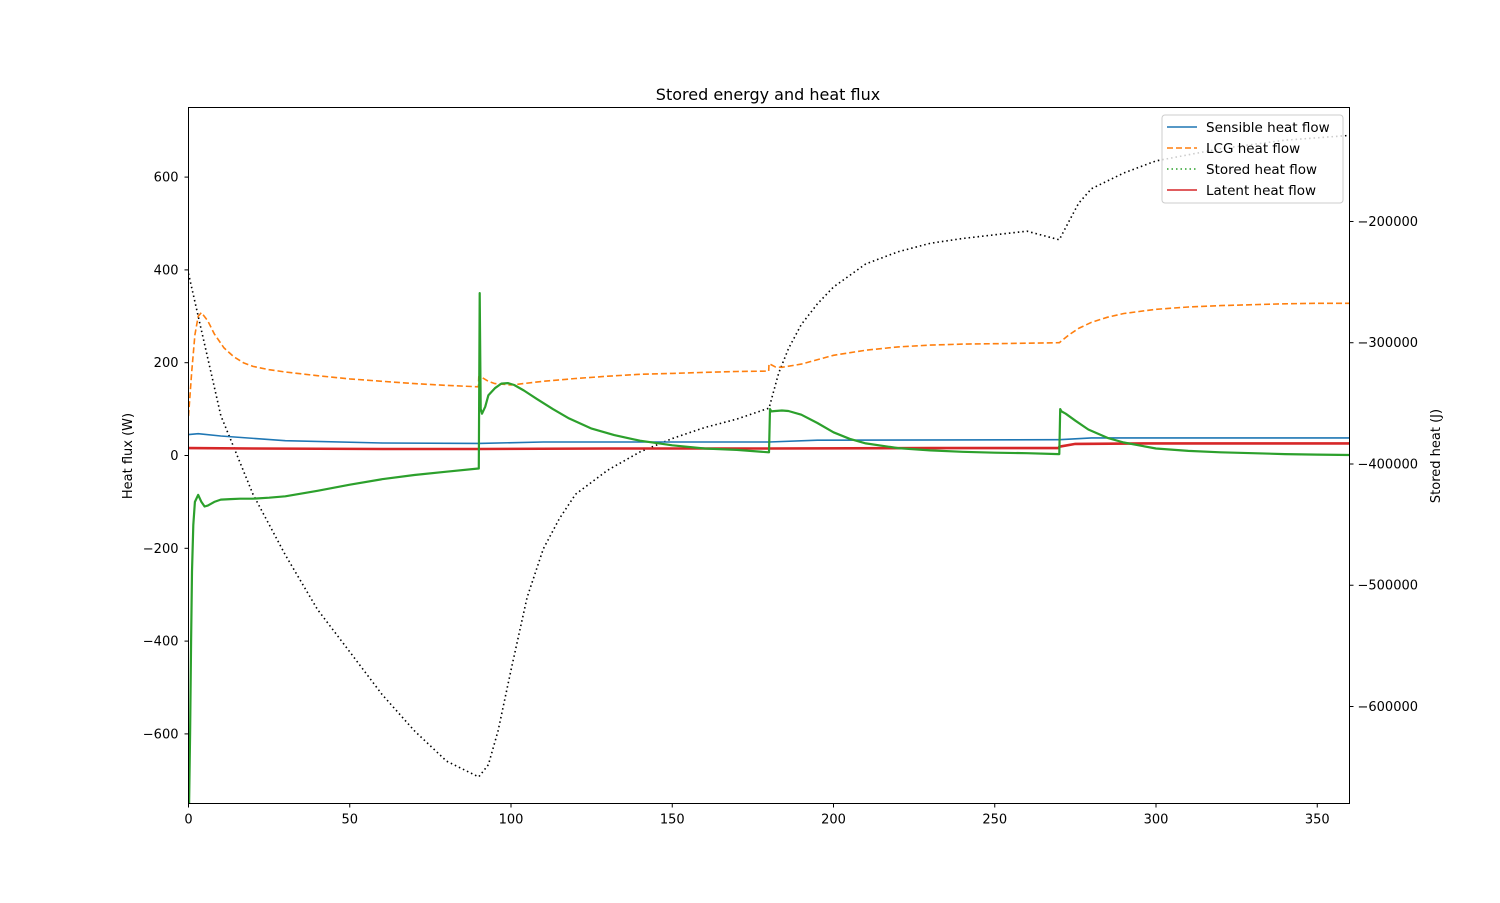  I want to click on y-tick-label: 0, so click(174, 456).